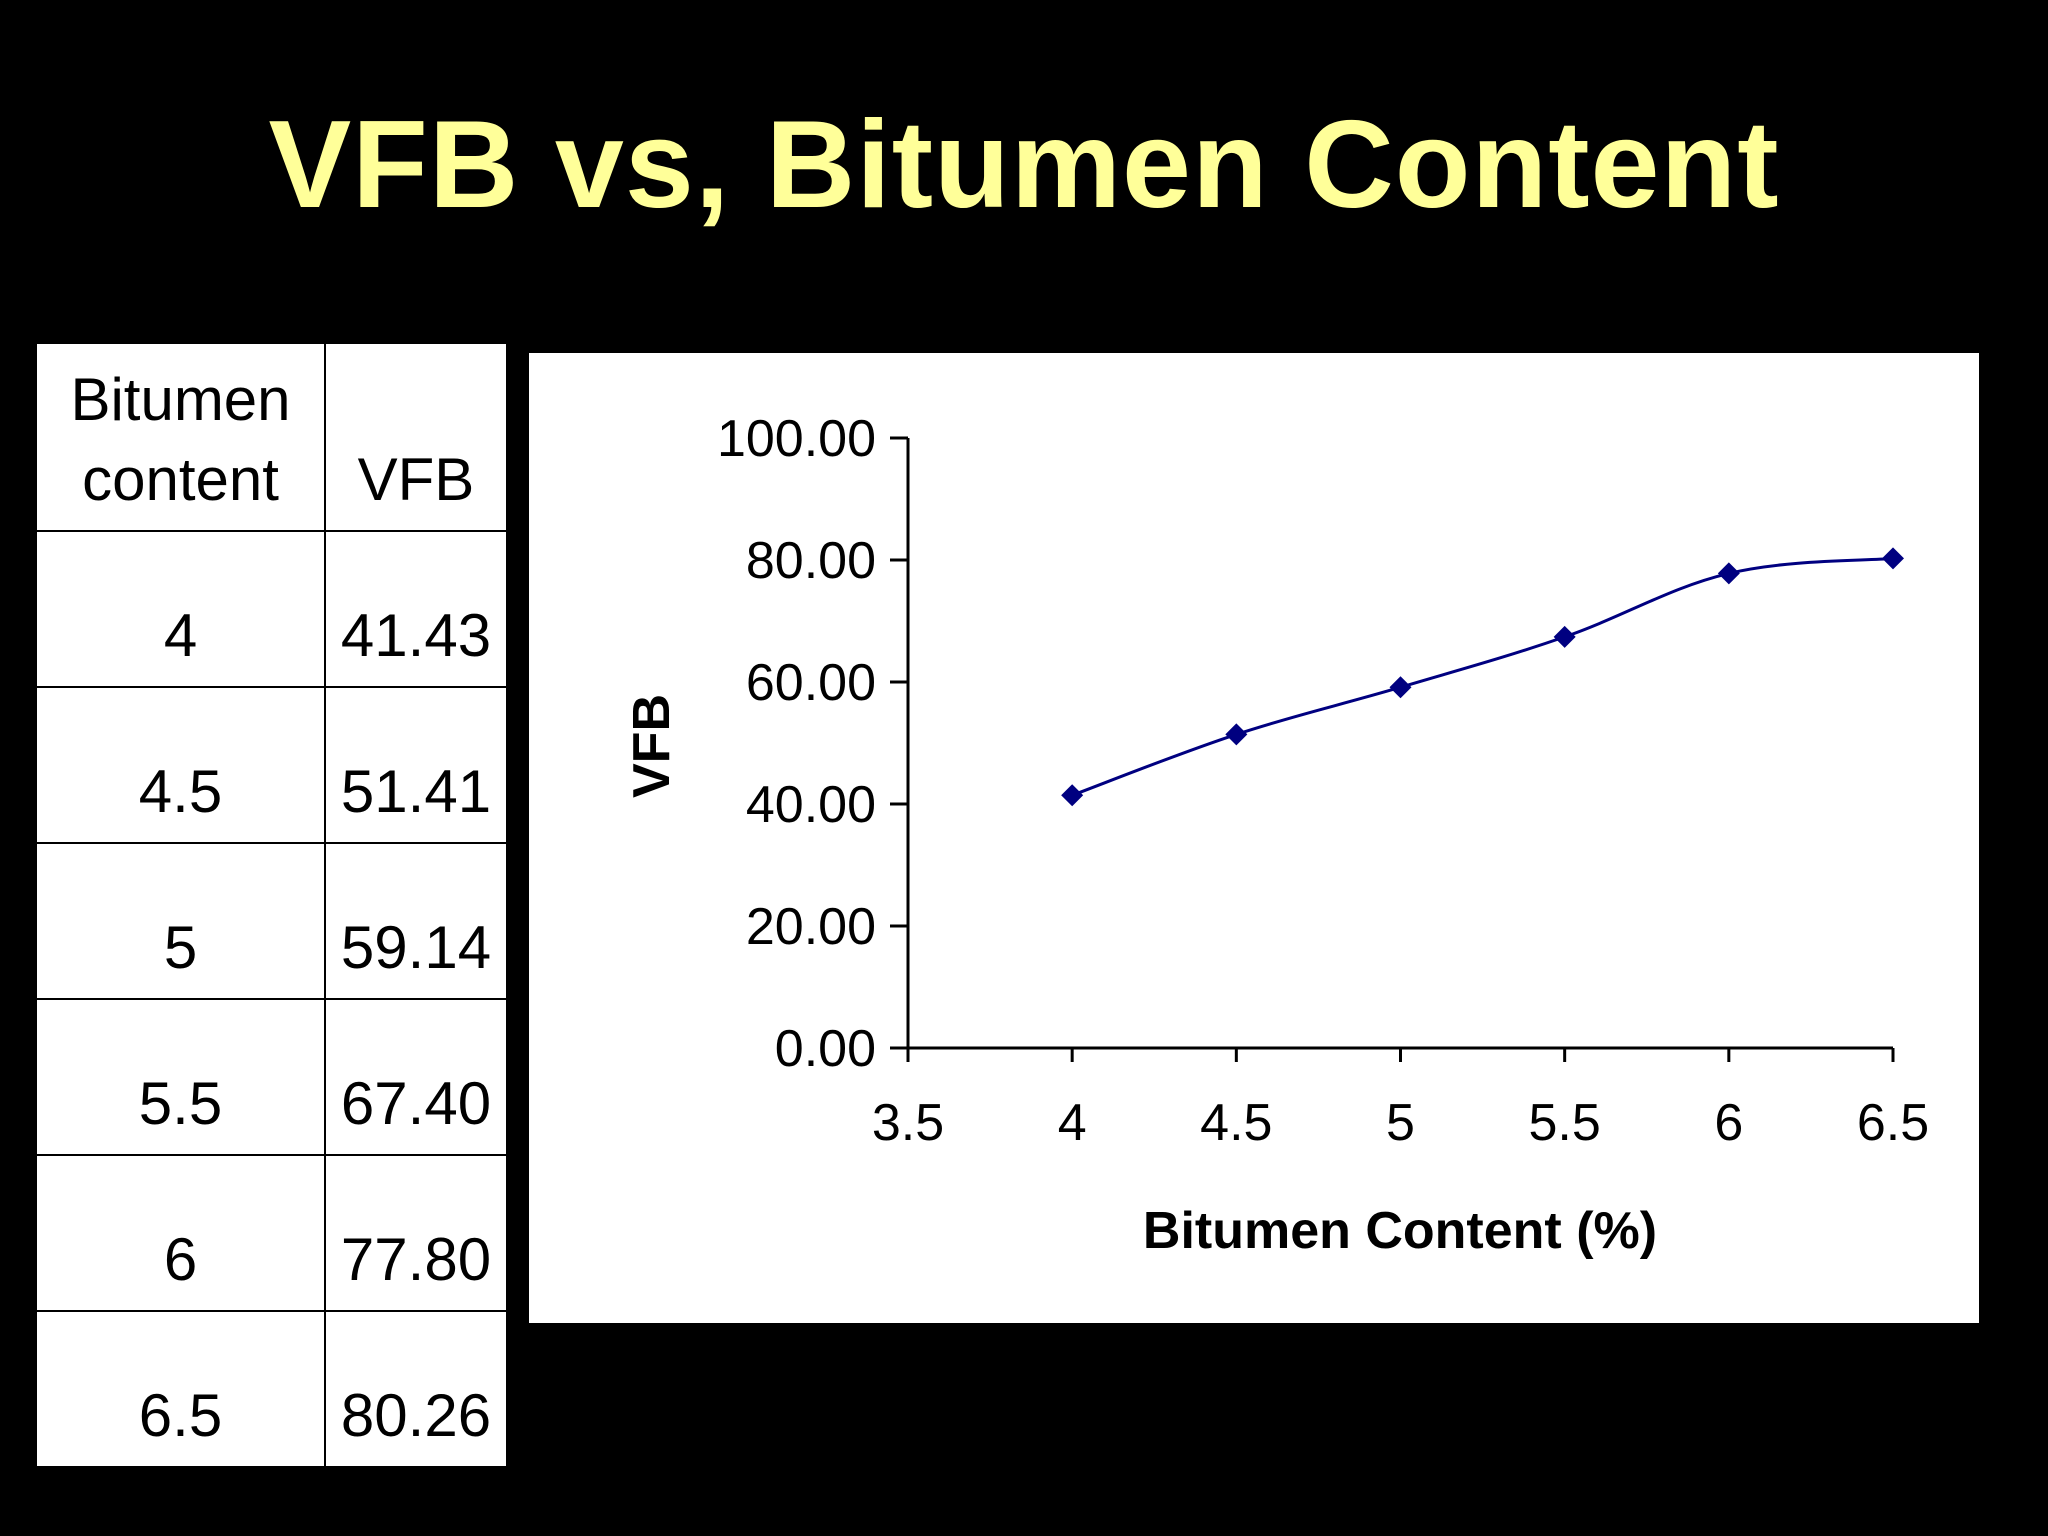 Image resolution: width=2048 pixels, height=1536 pixels. I want to click on x-tick-label: 5, so click(1400, 1123).